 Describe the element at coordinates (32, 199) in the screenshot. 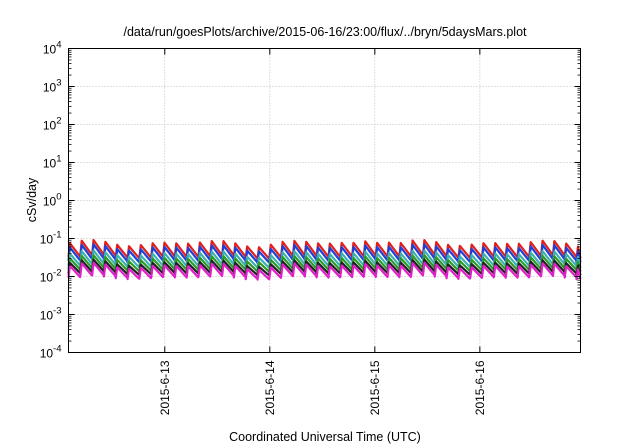

I see `y-axis-label: cSv/day` at that location.